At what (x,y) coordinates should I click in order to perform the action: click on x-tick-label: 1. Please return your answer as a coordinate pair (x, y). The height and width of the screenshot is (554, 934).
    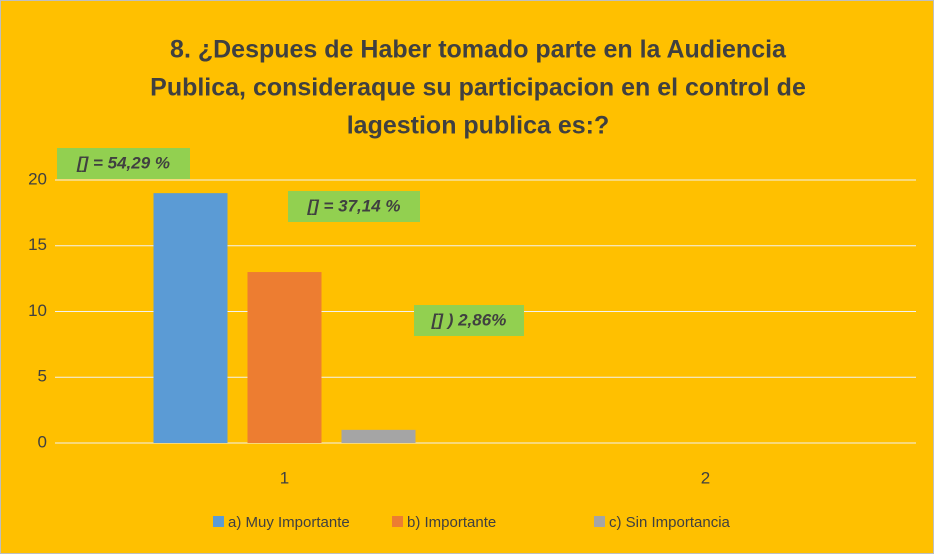
    Looking at the image, I should click on (284, 477).